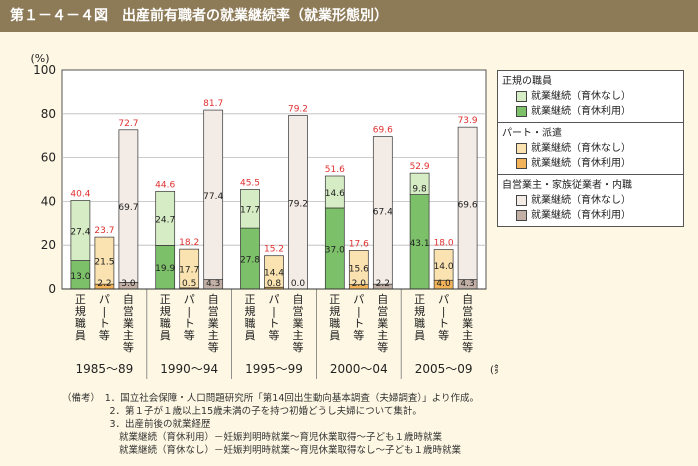 The image size is (698, 466). Describe the element at coordinates (128, 208) in the screenshot. I see `data-label-upper: 69.7` at that location.